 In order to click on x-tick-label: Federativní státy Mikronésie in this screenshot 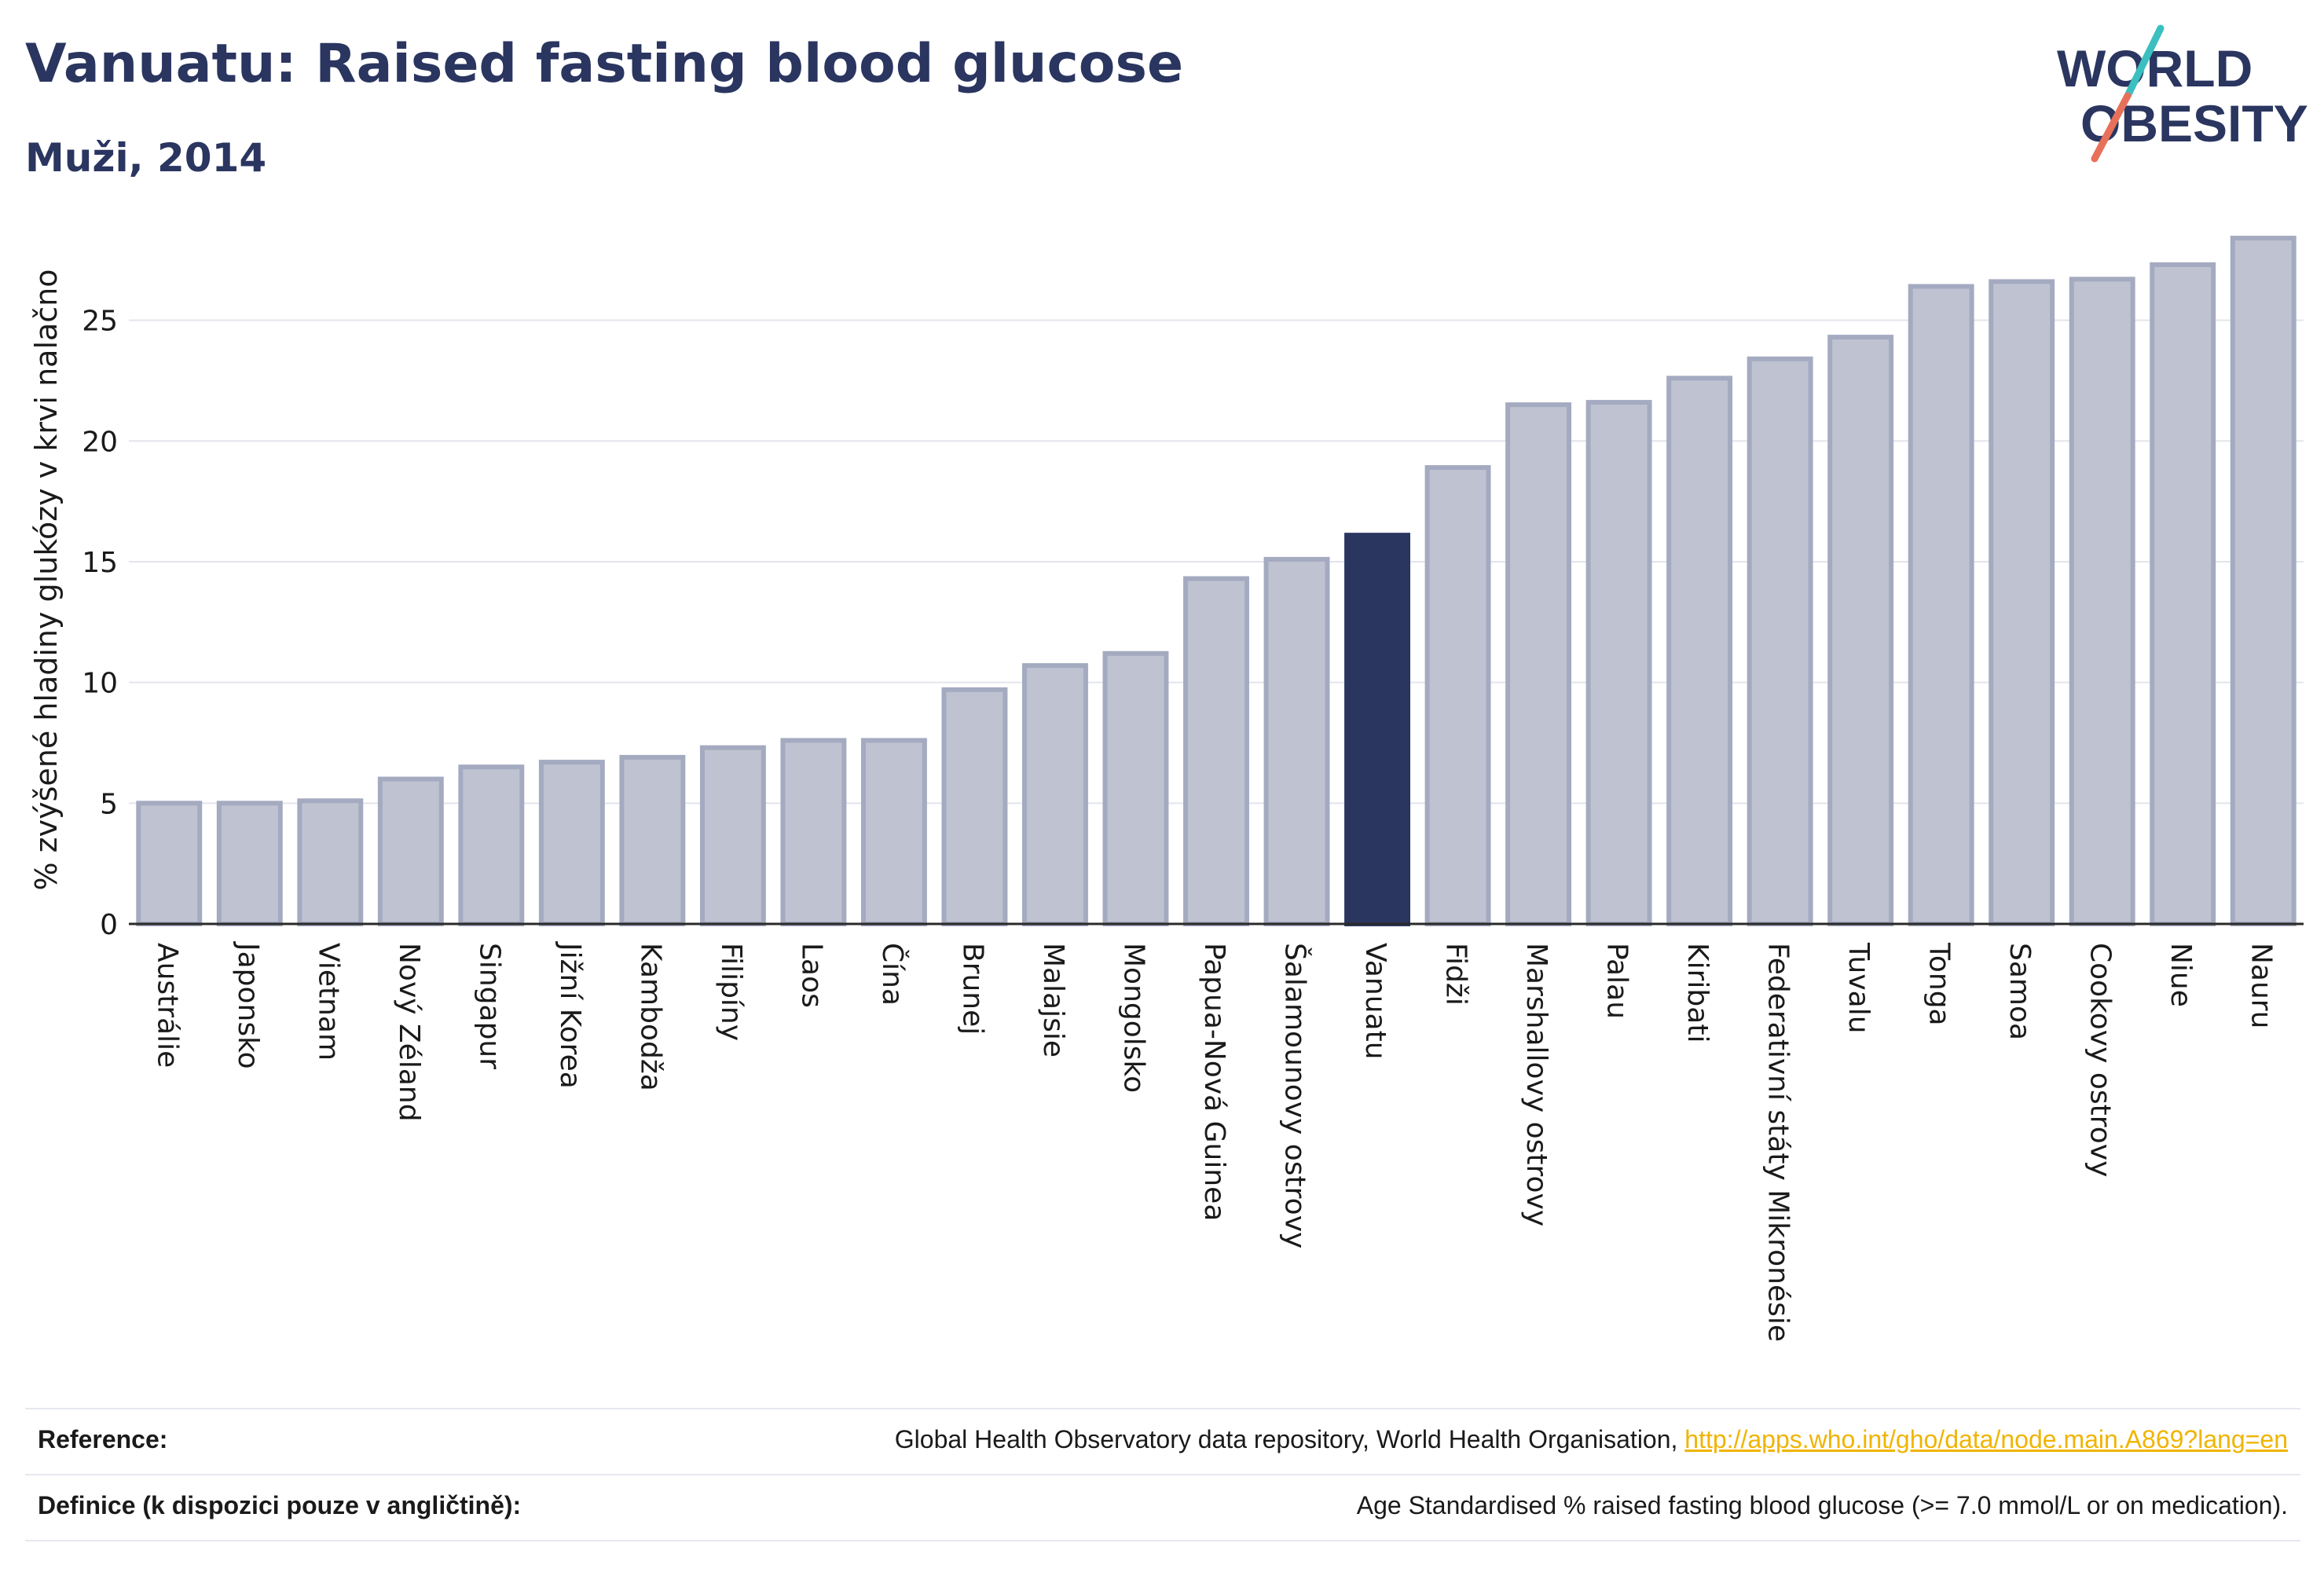, I will do `click(1778, 1142)`.